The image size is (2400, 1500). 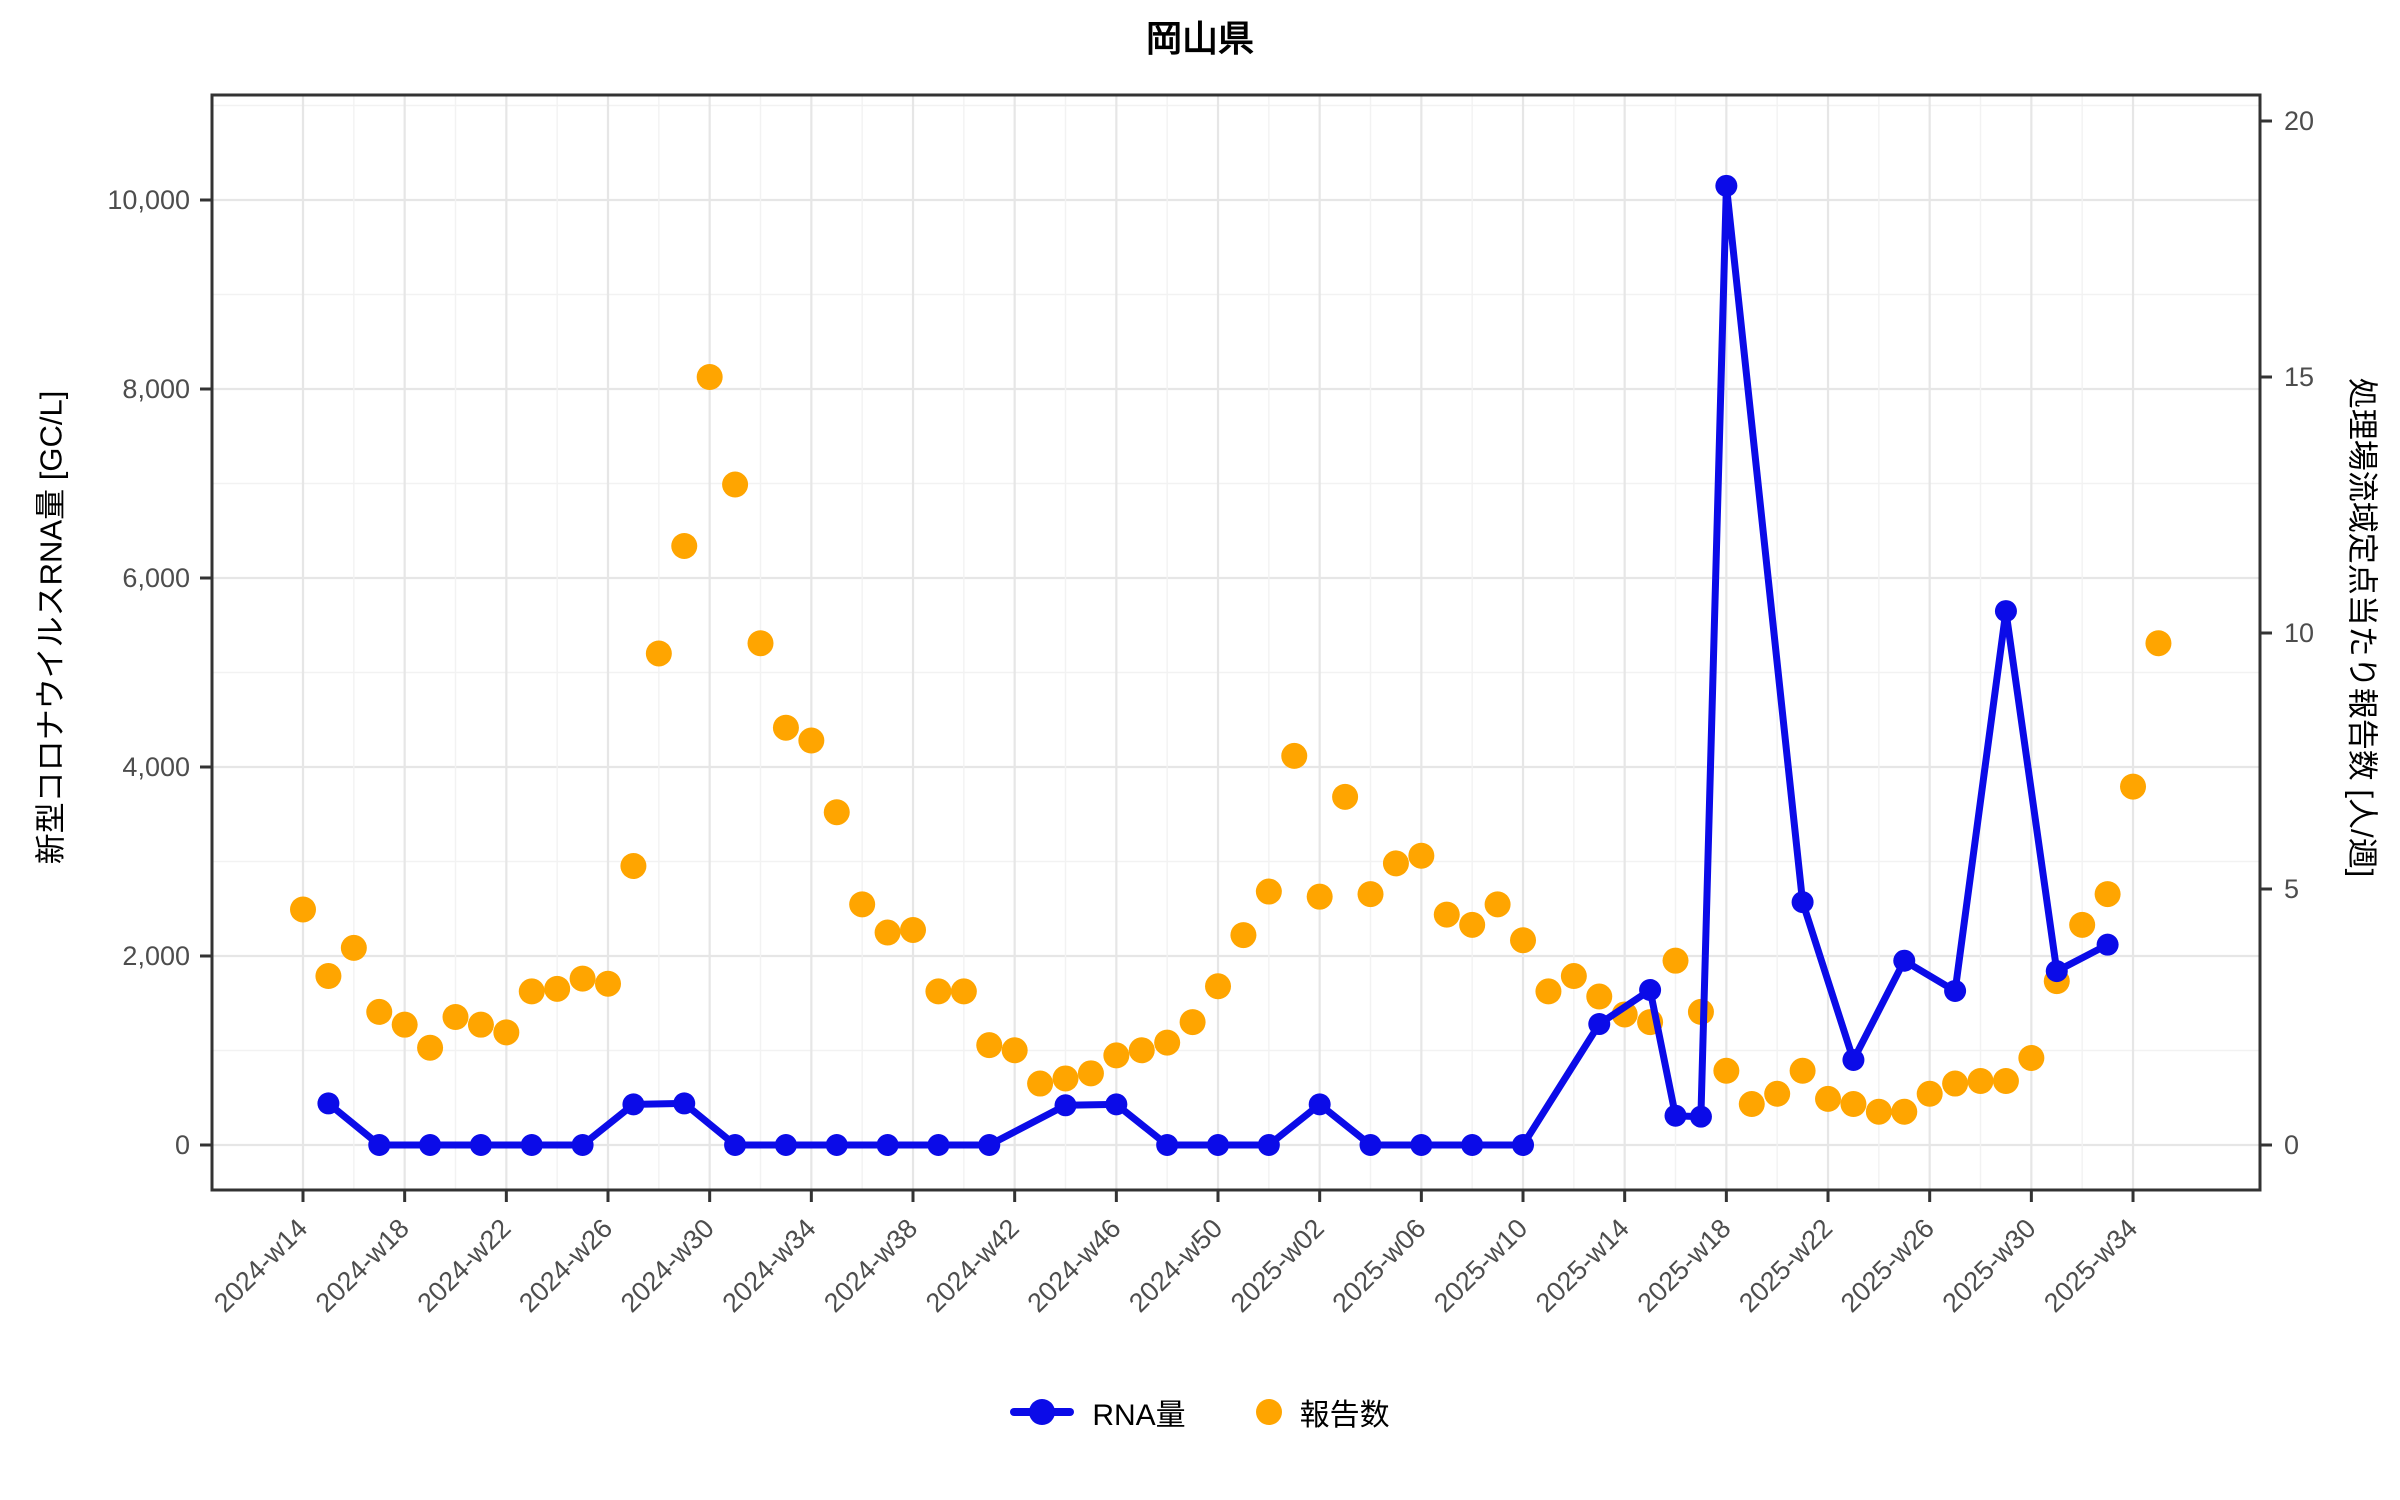 What do you see at coordinates (1268, 1412) in the screenshot?
I see `reported-dot-swatch-icon` at bounding box center [1268, 1412].